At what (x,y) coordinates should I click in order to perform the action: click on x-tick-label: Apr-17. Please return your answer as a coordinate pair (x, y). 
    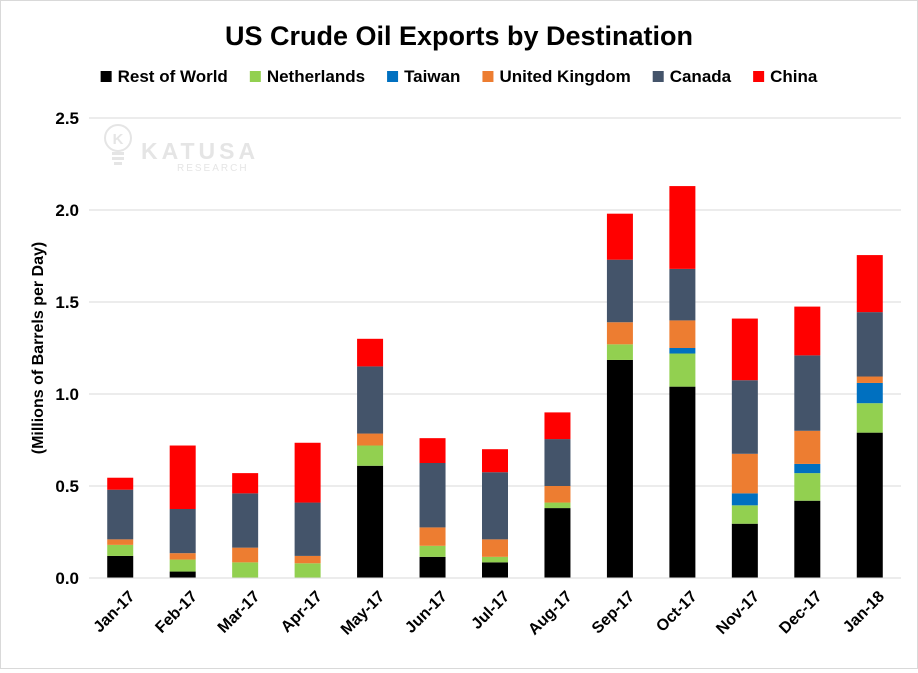
    Looking at the image, I should click on (302, 612).